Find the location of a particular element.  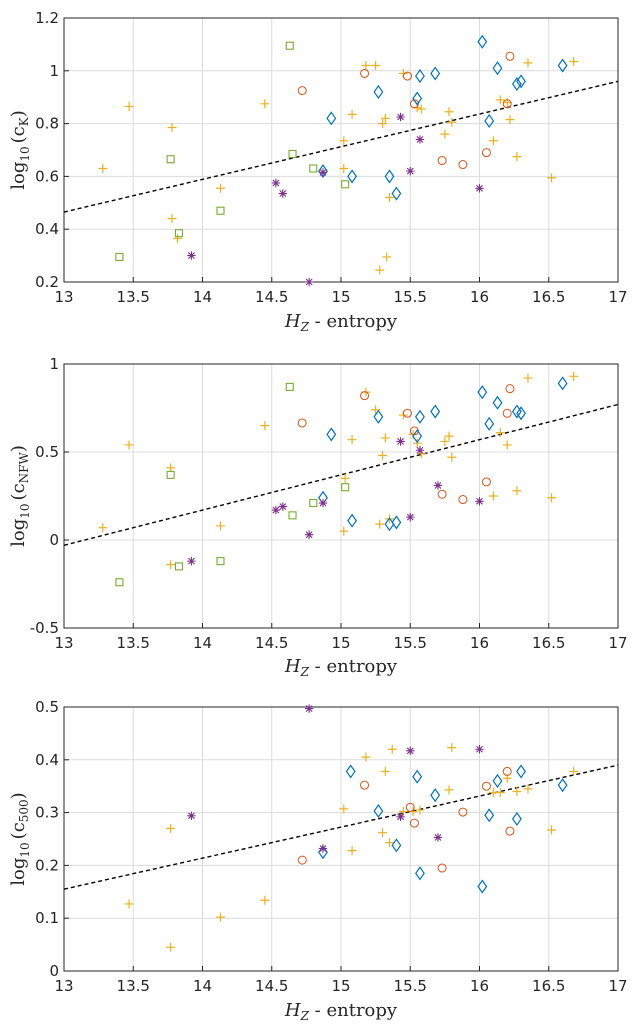

y-axis-label: log10(c500) is located at coordinates (20, 838).